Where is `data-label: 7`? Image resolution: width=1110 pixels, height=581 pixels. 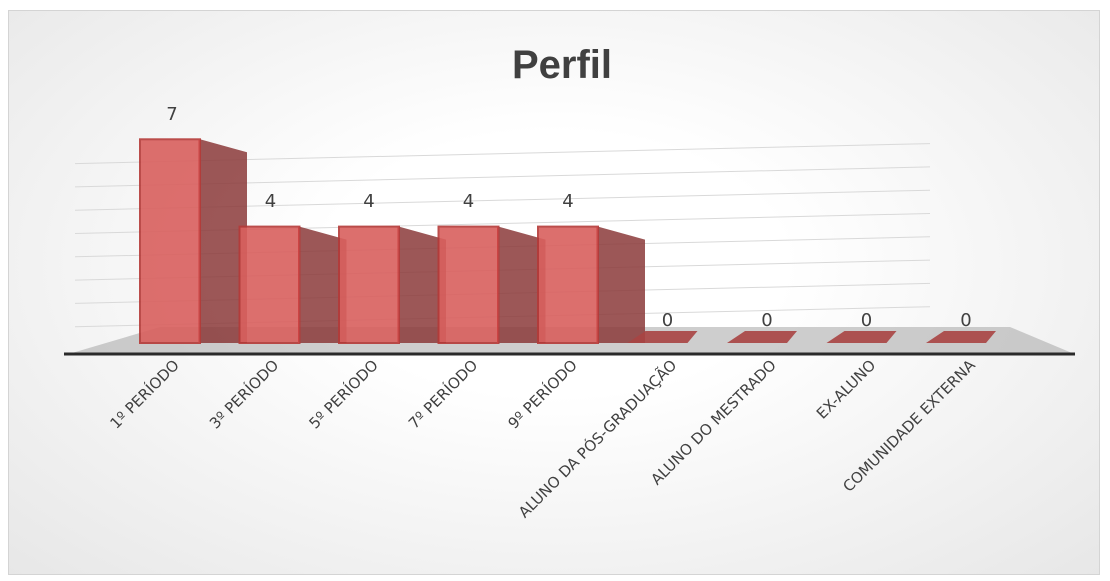
data-label: 7 is located at coordinates (171, 114).